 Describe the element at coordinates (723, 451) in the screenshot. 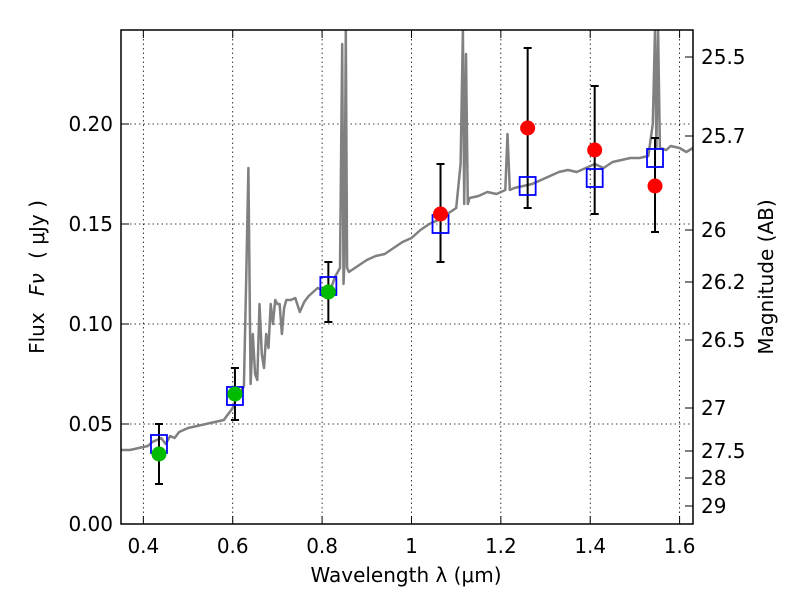

I see `right-tick-label: 27.5` at that location.